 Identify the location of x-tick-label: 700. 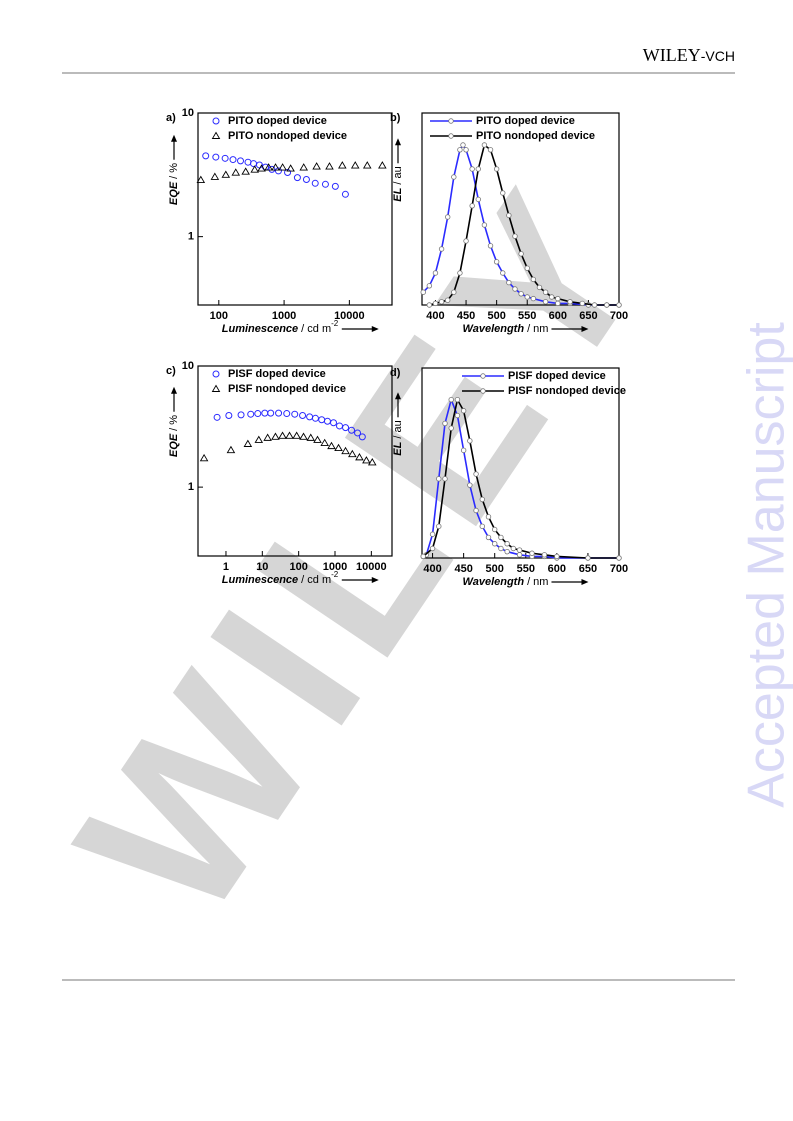
(619, 569).